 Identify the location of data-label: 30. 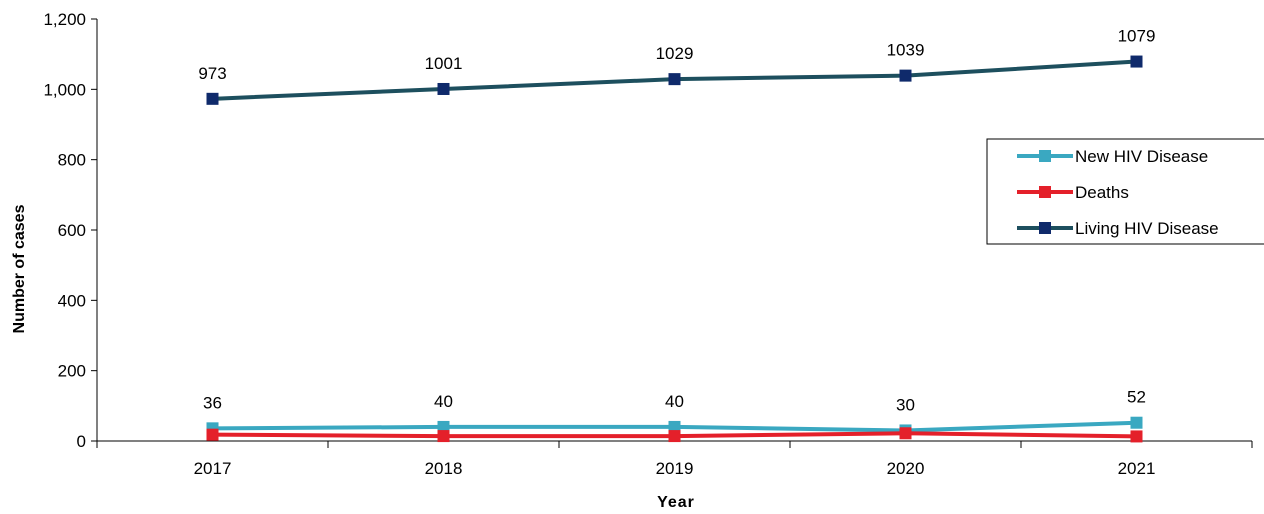
(905, 404).